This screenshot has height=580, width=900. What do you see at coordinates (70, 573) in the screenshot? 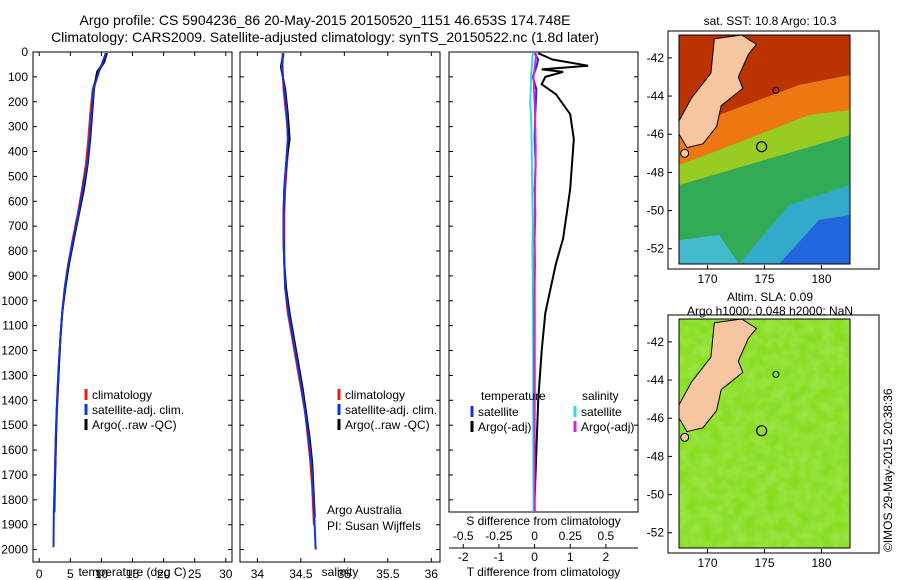
I see `temperature-xtick-label: 5` at bounding box center [70, 573].